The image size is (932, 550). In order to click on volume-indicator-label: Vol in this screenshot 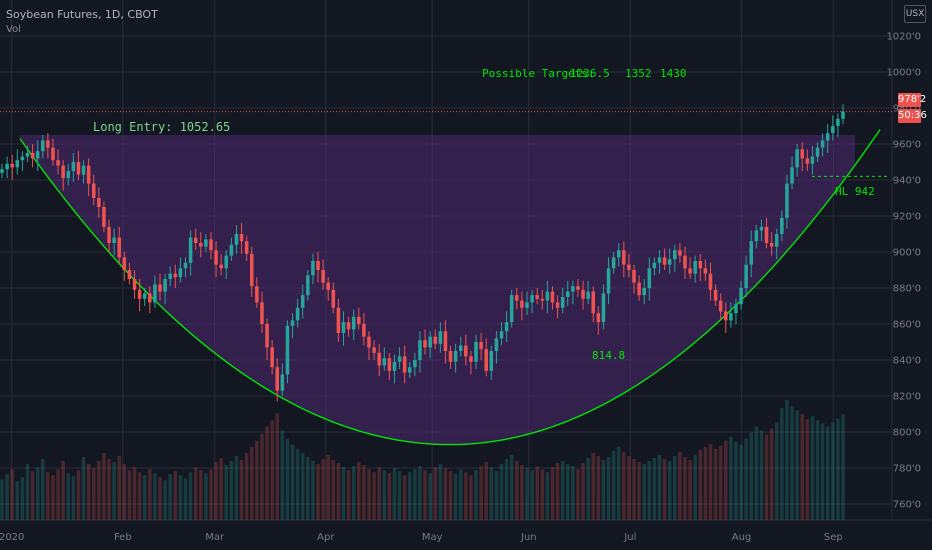, I will do `click(13, 29)`.